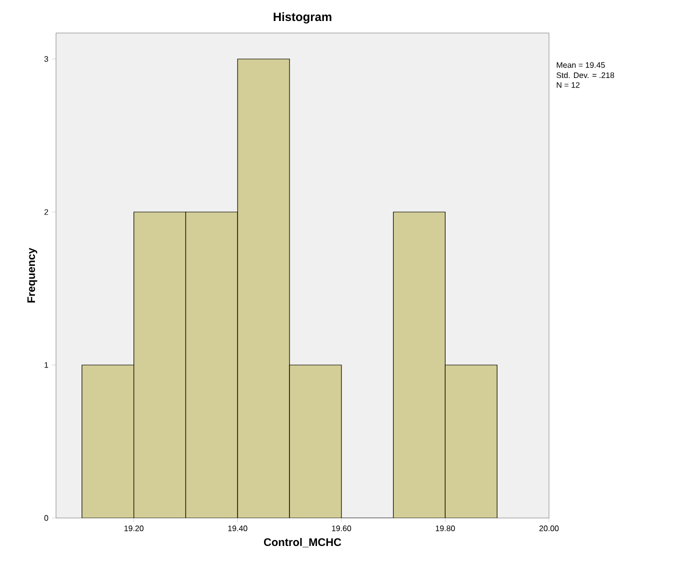  Describe the element at coordinates (303, 18) in the screenshot. I see `chart-title: Histogram` at that location.